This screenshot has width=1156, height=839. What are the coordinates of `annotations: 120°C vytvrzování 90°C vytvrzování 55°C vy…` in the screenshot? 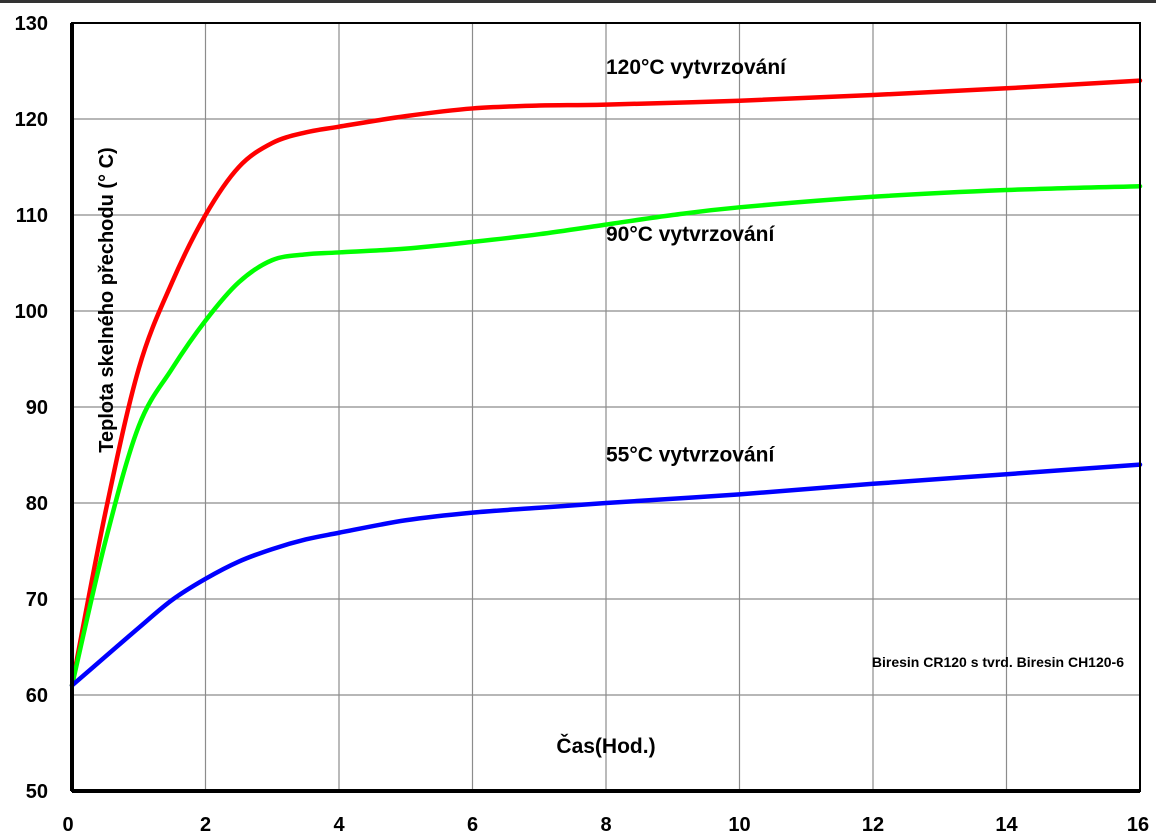 It's located at (696, 261).